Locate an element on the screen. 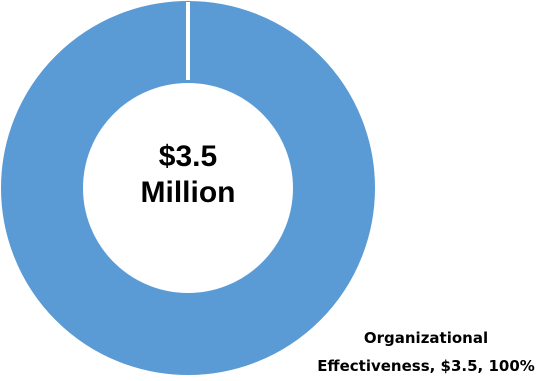  center-label-unit: Million is located at coordinates (188, 192).